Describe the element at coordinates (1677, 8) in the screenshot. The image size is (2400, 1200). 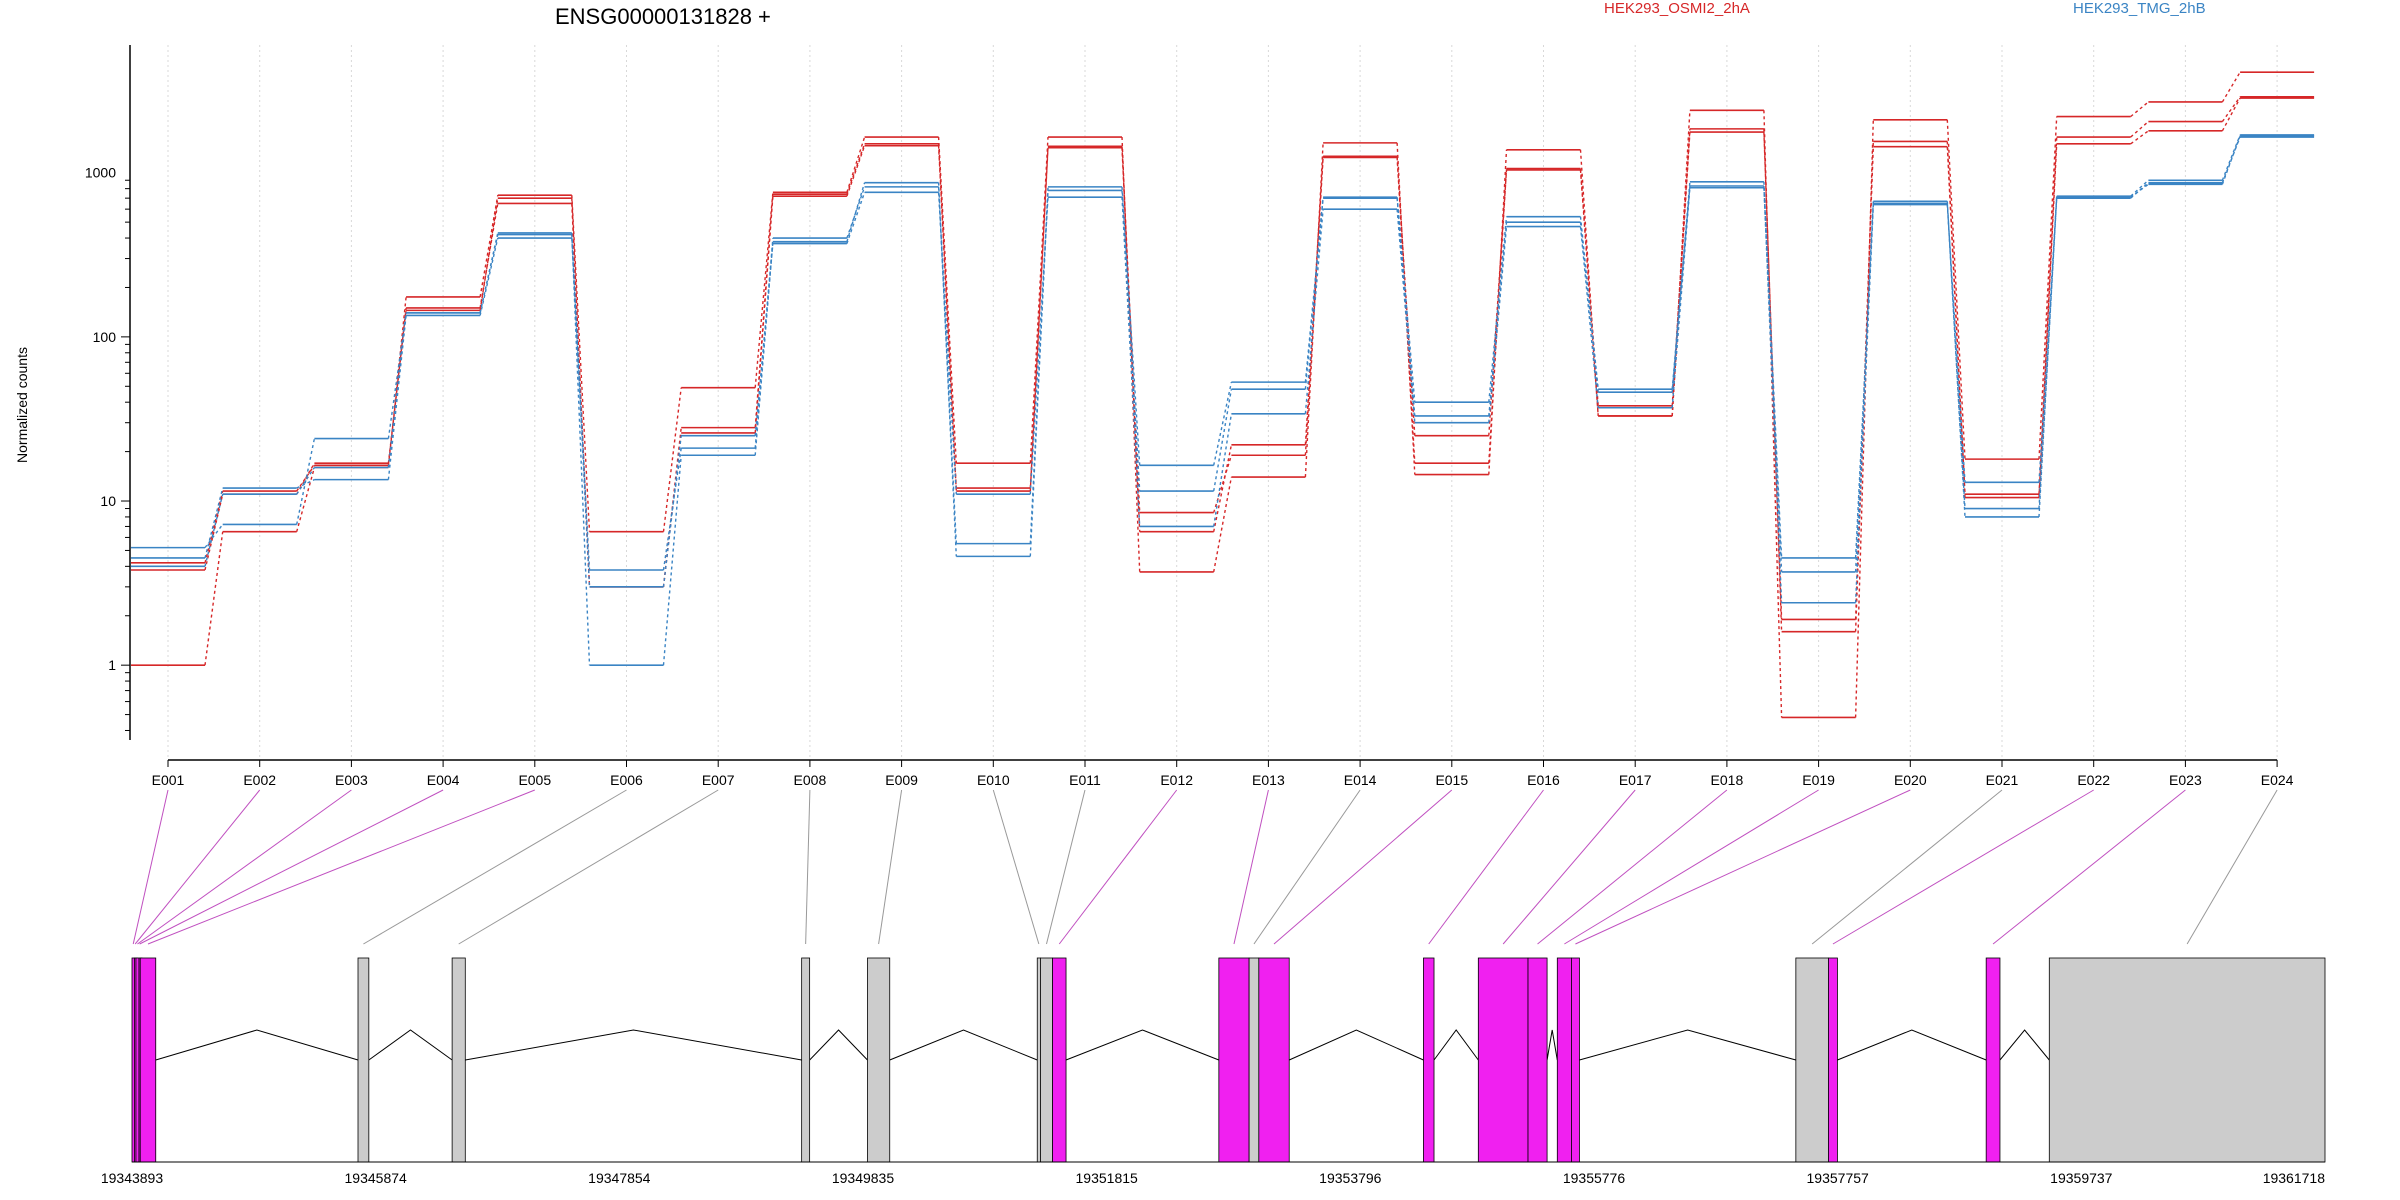
I see `legend-label-osmi2: HEK293_OSMI2_2hA` at that location.